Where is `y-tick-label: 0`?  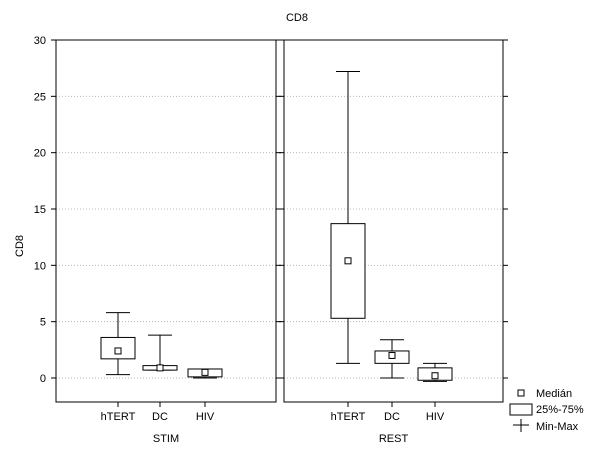
y-tick-label: 0 is located at coordinates (43, 379).